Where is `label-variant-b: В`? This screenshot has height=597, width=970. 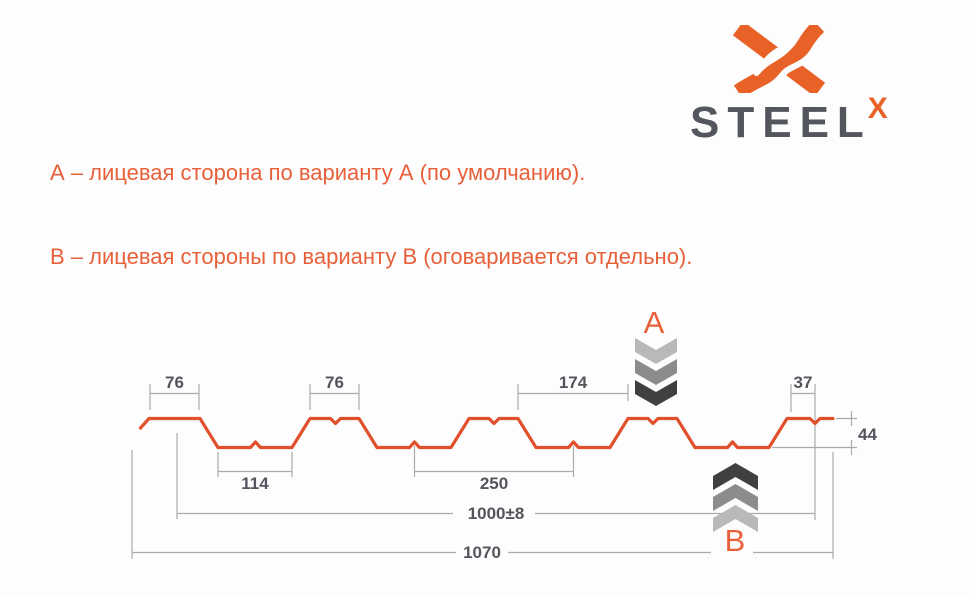 label-variant-b: В is located at coordinates (735, 540).